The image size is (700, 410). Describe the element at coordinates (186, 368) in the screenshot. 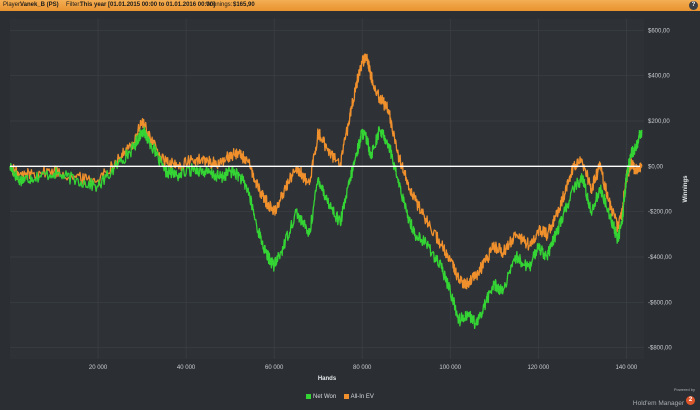

I see `x-tick-label: 40 000` at that location.